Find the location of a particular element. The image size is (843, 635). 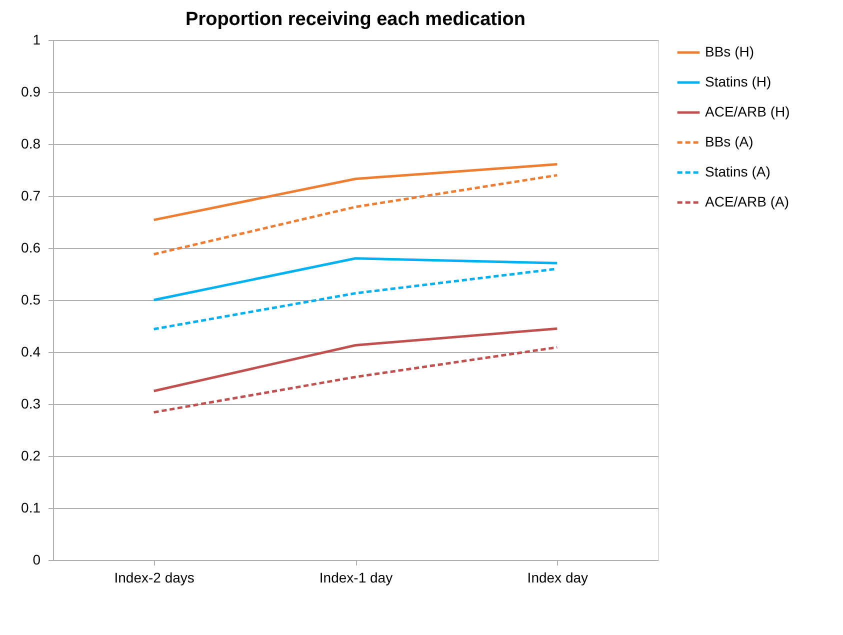

y-tick-label: 0.7 is located at coordinates (31, 196).